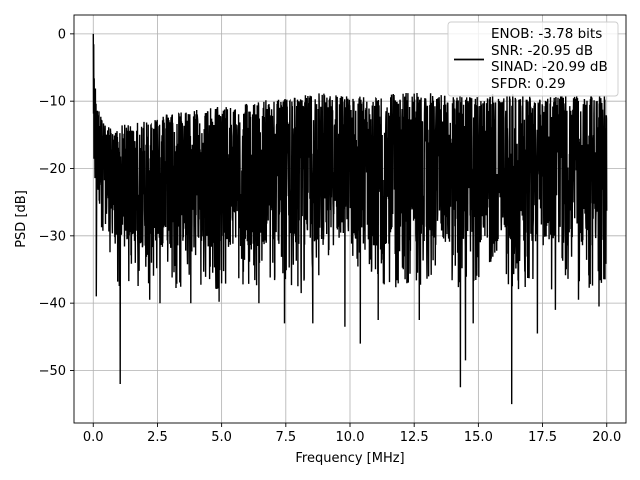 Image resolution: width=640 pixels, height=480 pixels. What do you see at coordinates (157, 437) in the screenshot?
I see `x-tick-label: 2.5` at bounding box center [157, 437].